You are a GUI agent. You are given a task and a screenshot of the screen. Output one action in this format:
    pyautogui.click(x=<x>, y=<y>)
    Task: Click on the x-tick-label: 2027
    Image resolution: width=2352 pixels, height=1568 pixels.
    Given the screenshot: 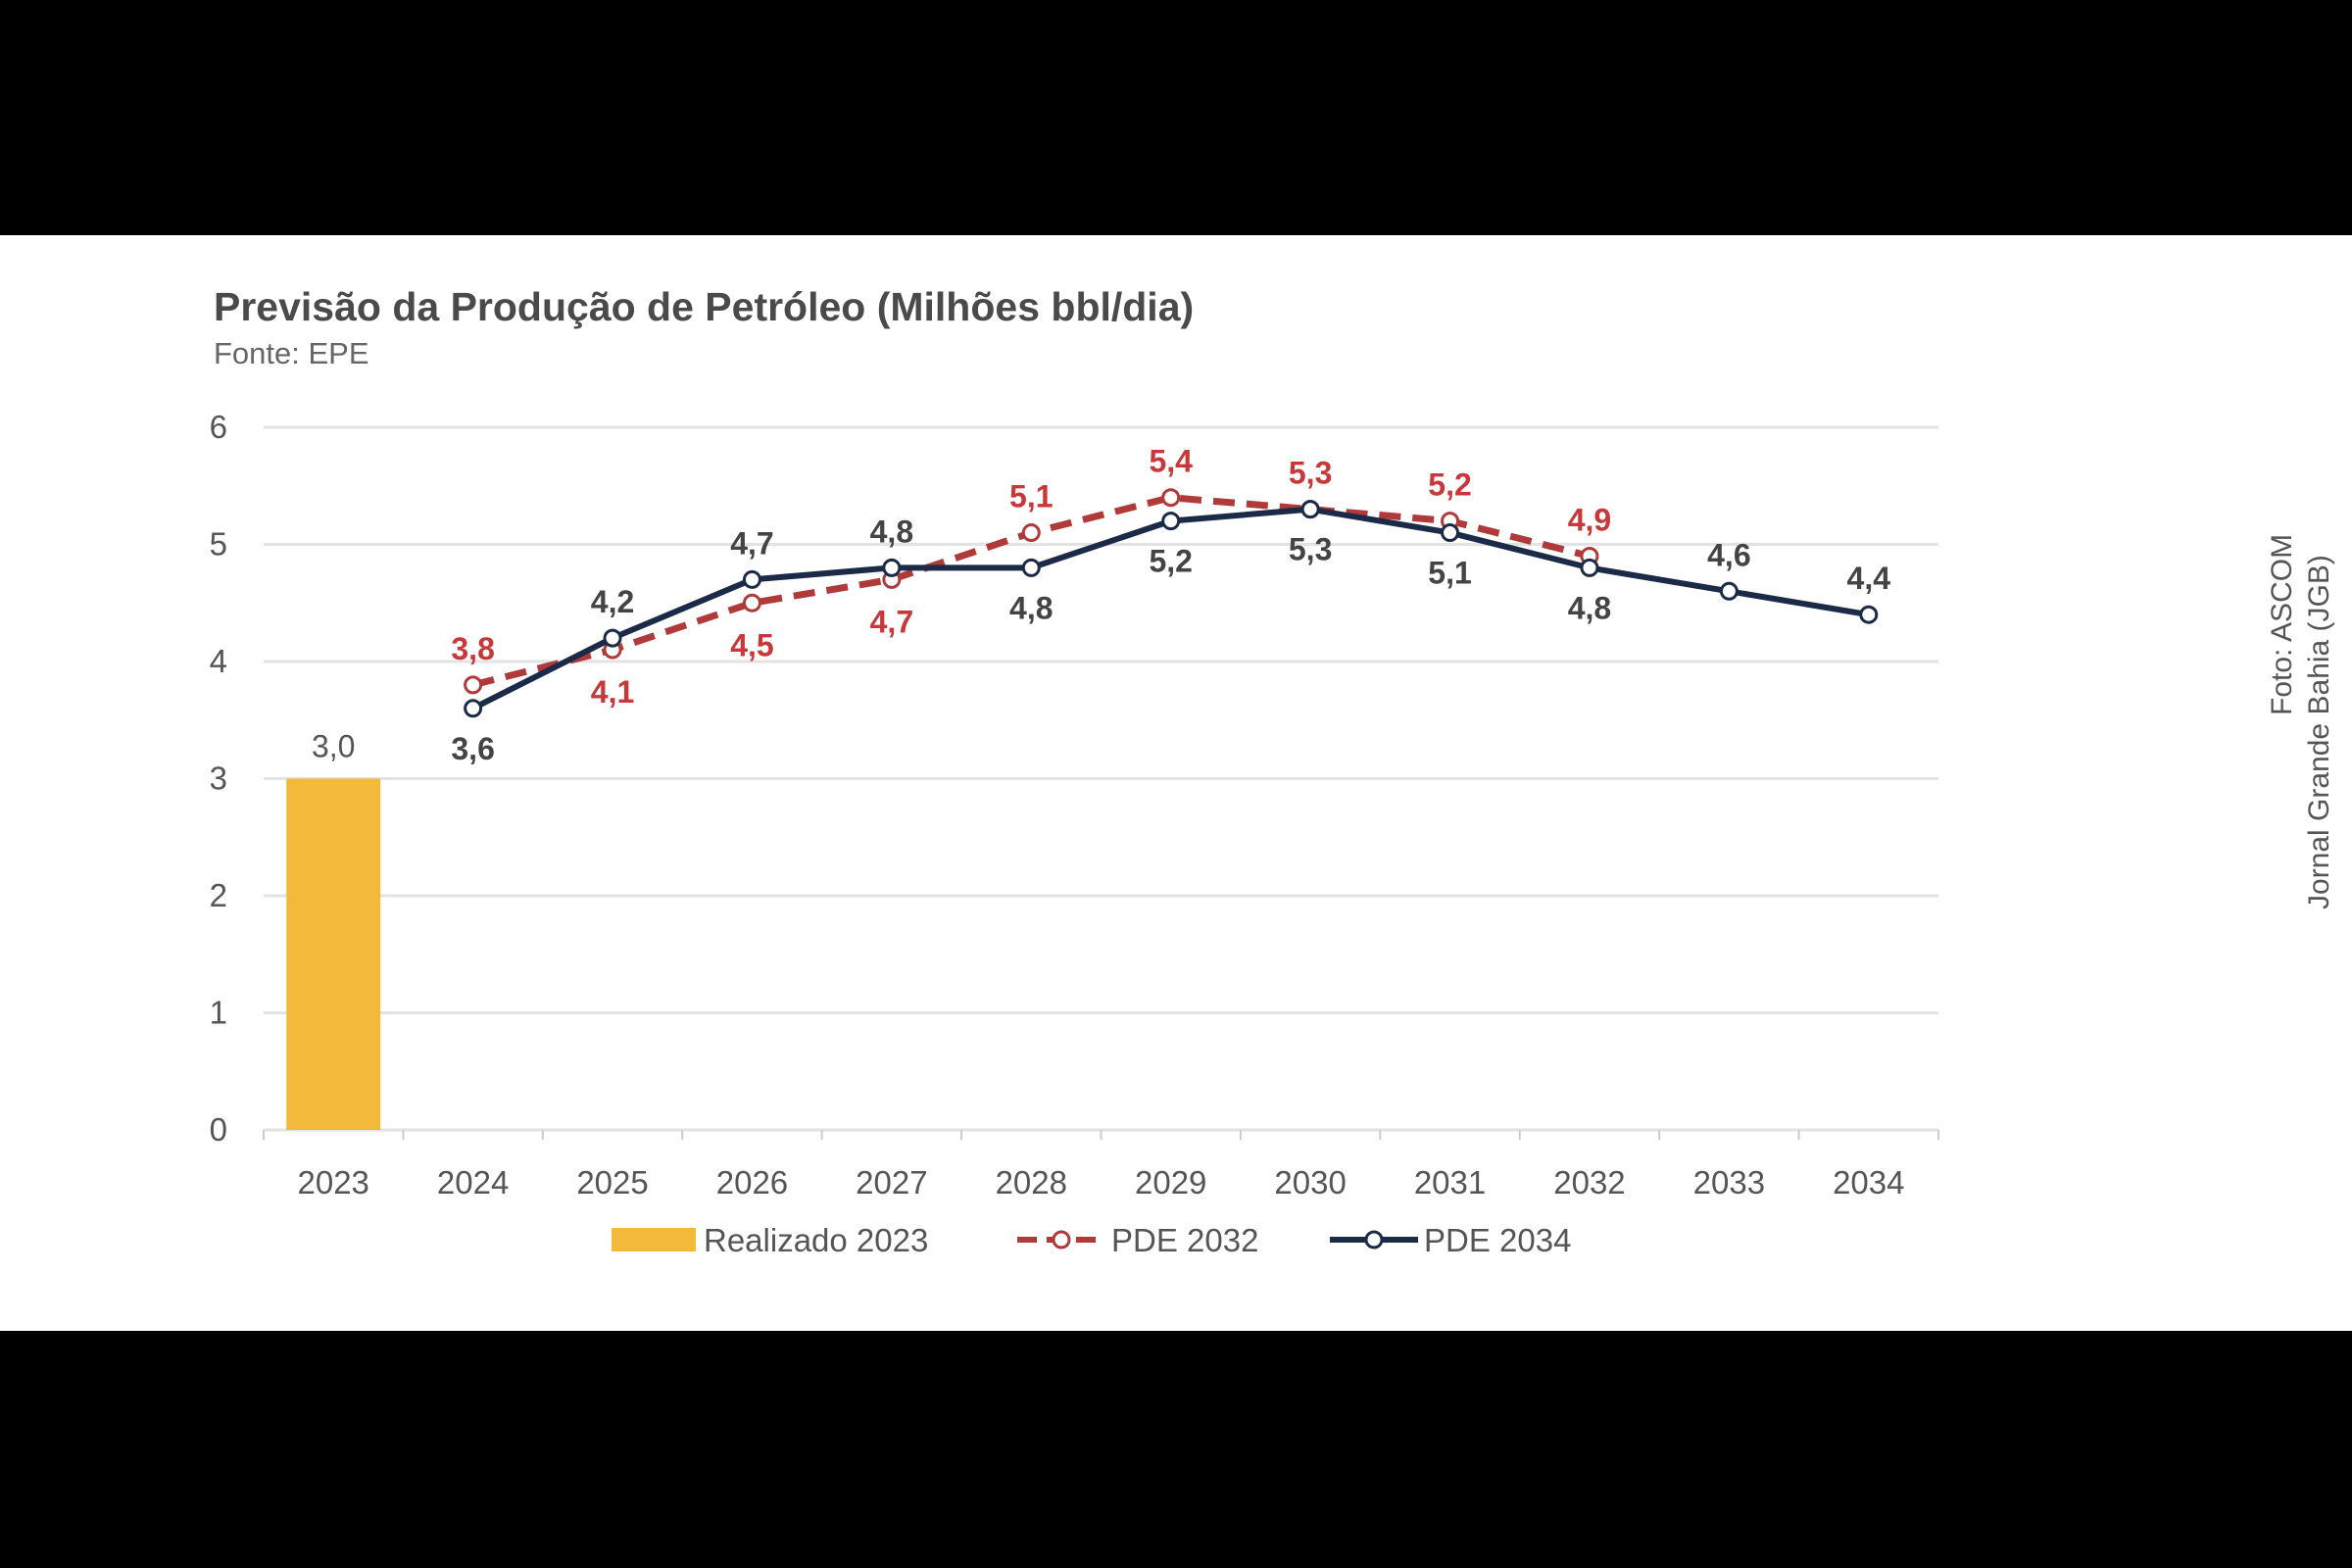 What is the action you would take?
    pyautogui.click(x=891, y=1182)
    